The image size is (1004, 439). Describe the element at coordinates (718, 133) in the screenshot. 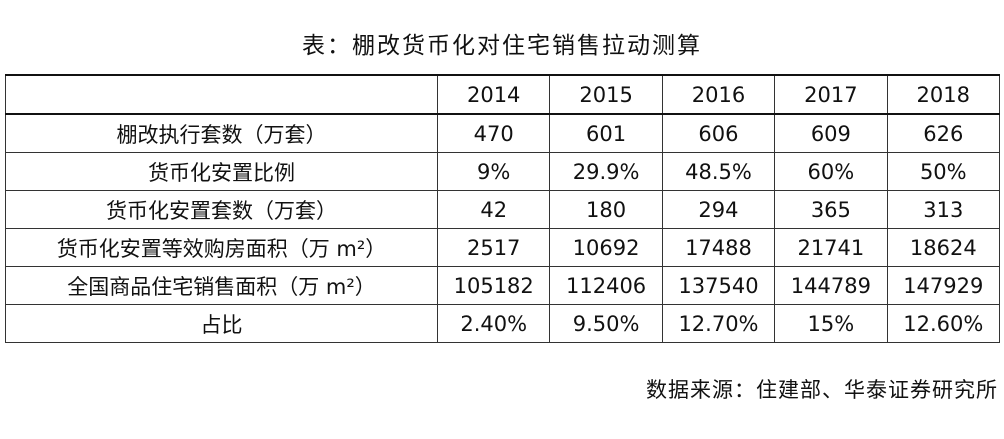

I see `table-cell: 606` at that location.